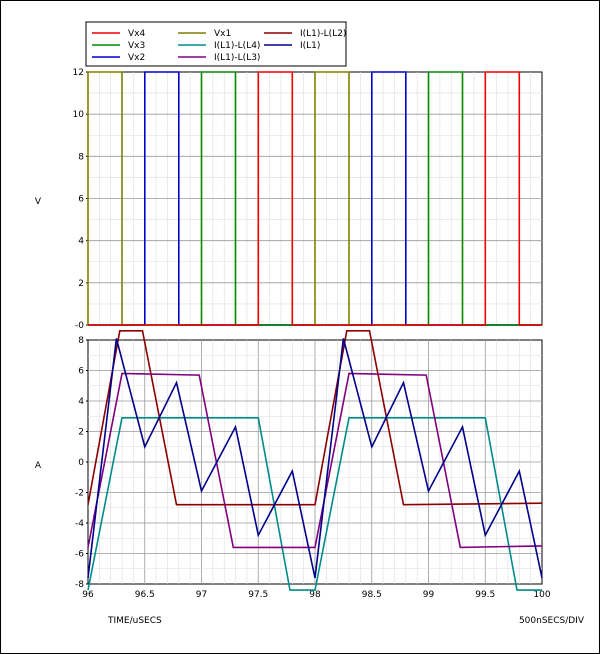 Image resolution: width=600 pixels, height=654 pixels. What do you see at coordinates (79, 555) in the screenshot?
I see `y-tick-label: -6` at bounding box center [79, 555].